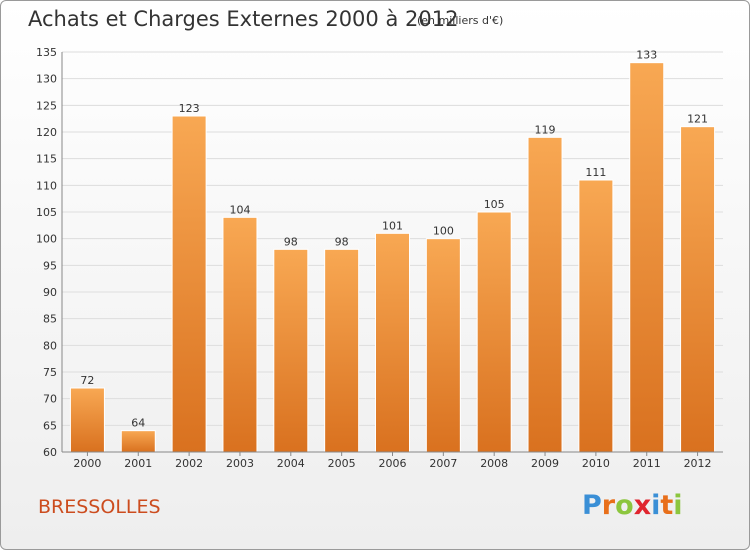 This screenshot has width=750, height=550. I want to click on y-tick-label: 105, so click(46, 212).